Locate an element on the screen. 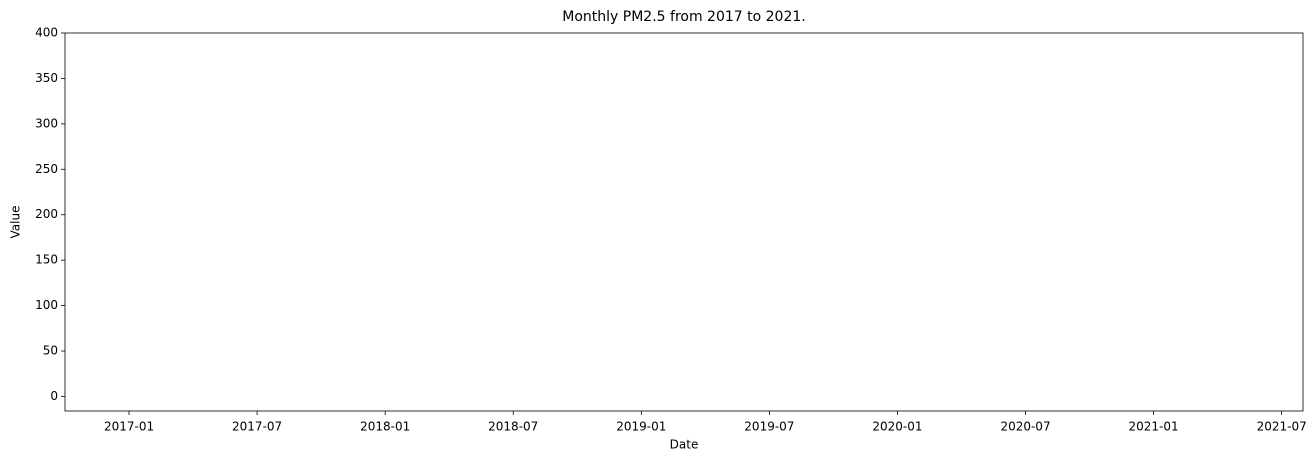 The width and height of the screenshot is (1315, 463). x-axis-label: Date is located at coordinates (684, 445).